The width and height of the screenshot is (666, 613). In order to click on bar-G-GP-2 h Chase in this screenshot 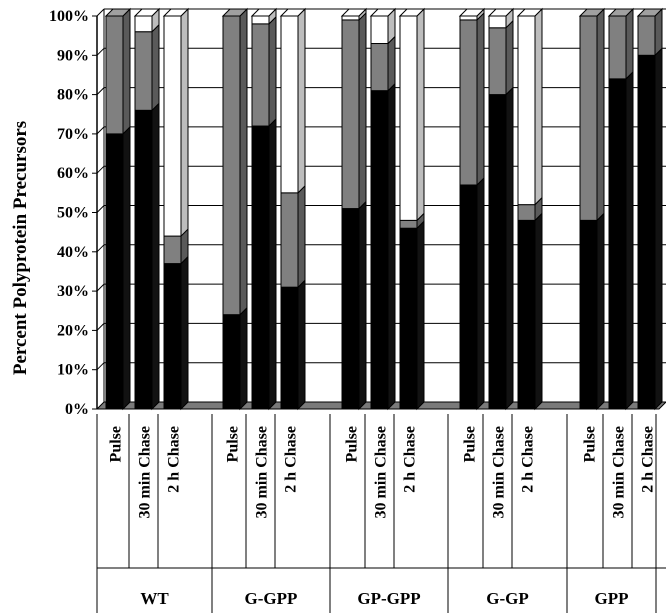, I will do `click(530, 209)`.